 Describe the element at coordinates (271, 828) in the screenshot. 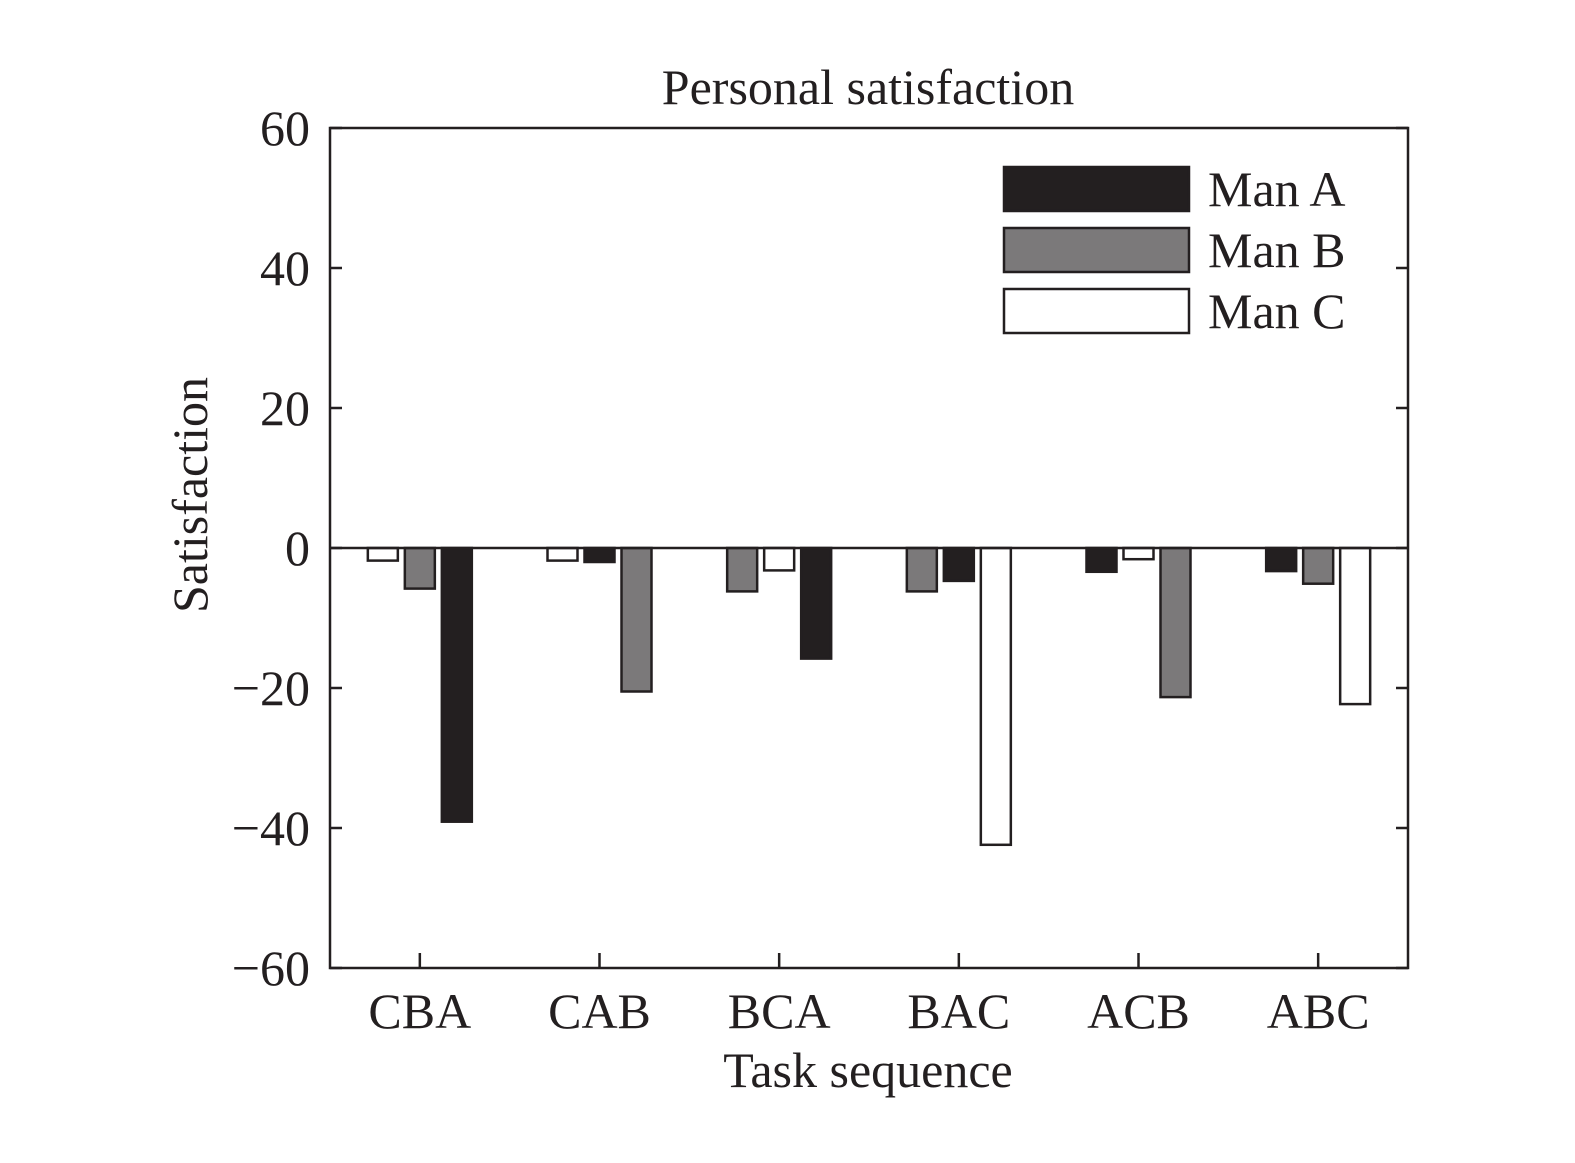

I see `y-tick-label: −40` at that location.